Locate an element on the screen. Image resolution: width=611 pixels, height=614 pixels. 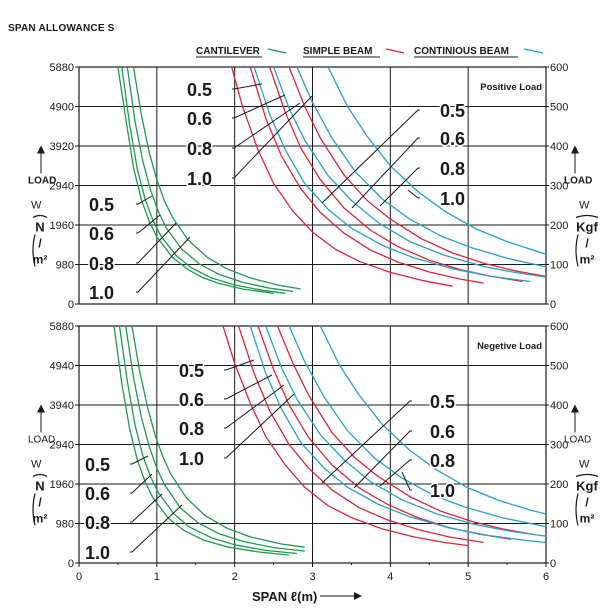
positive-right-axis-brace is located at coordinates (587, 216).